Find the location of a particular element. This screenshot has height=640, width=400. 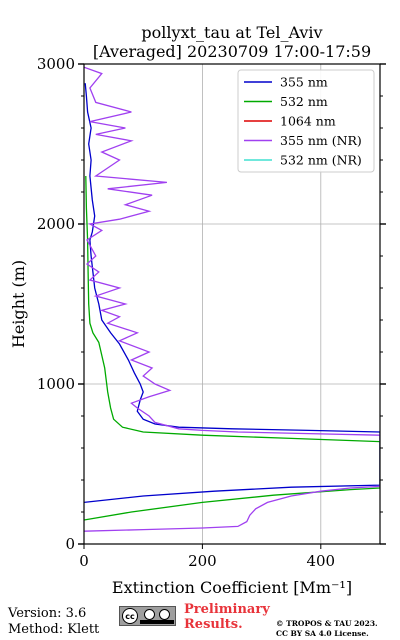

y-tick-label: 1000 is located at coordinates (56, 384).